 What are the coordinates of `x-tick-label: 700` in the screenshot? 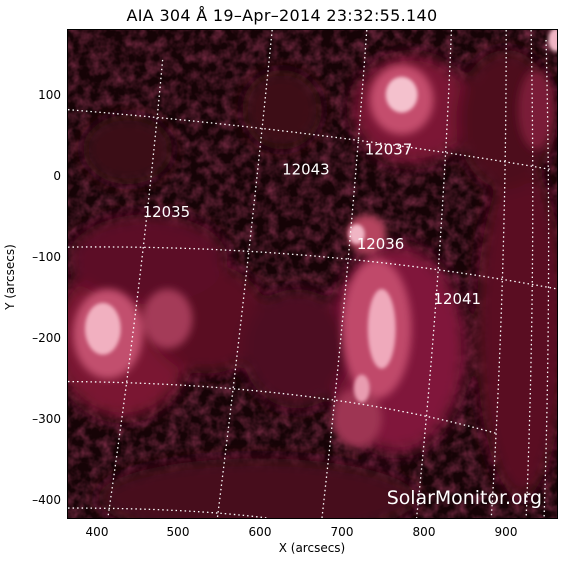 It's located at (342, 532).